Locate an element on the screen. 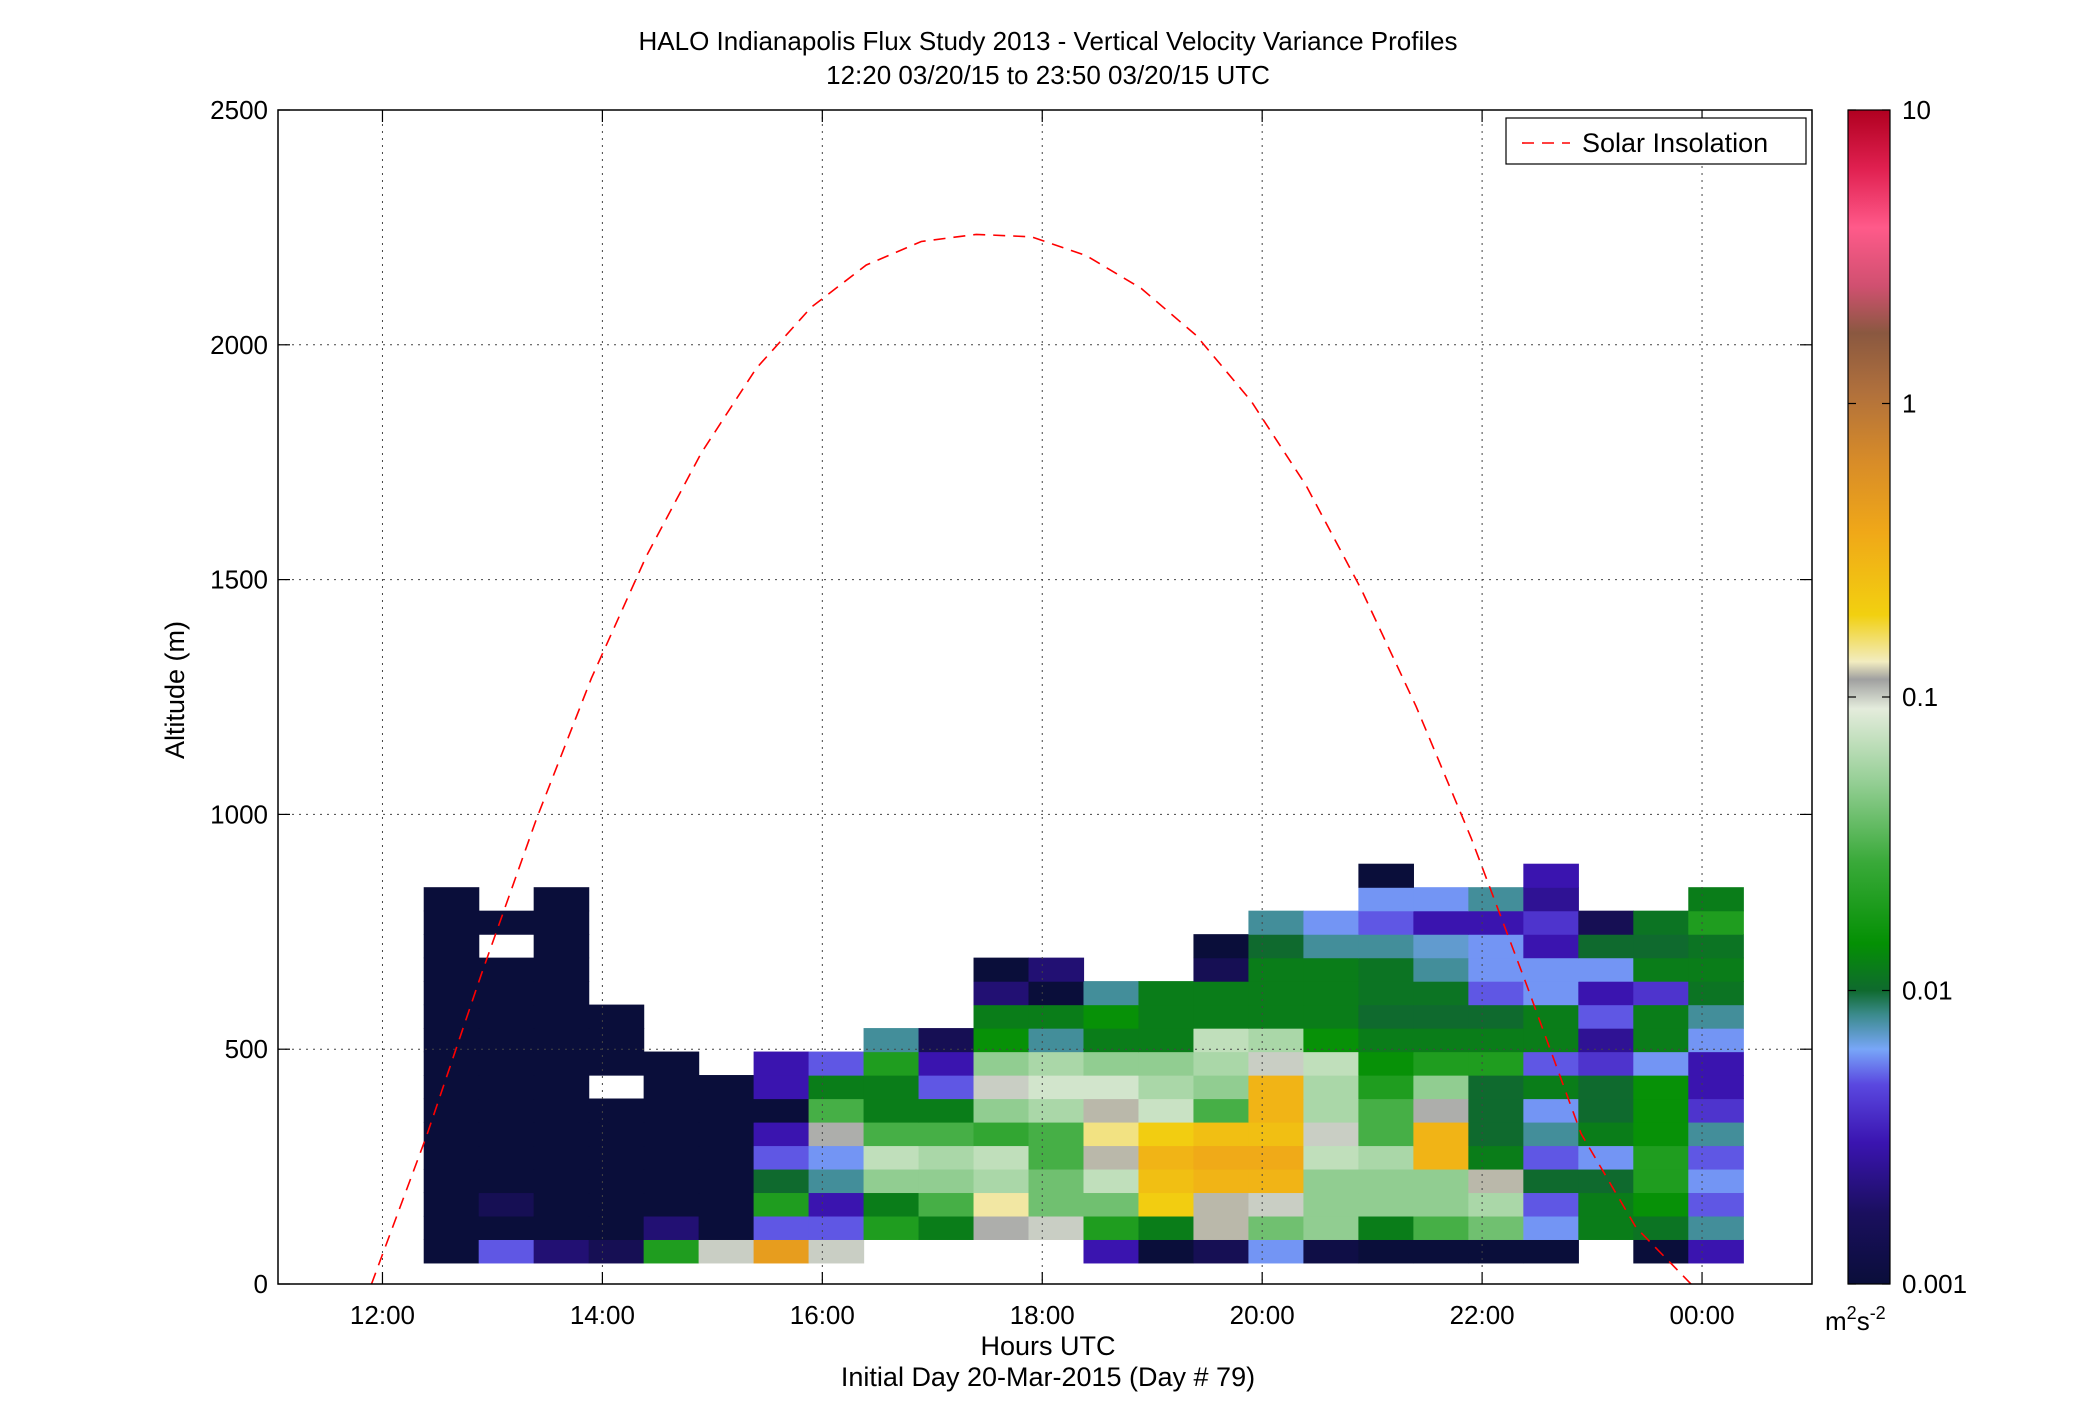  y-tick-label: 0 is located at coordinates (261, 1284).